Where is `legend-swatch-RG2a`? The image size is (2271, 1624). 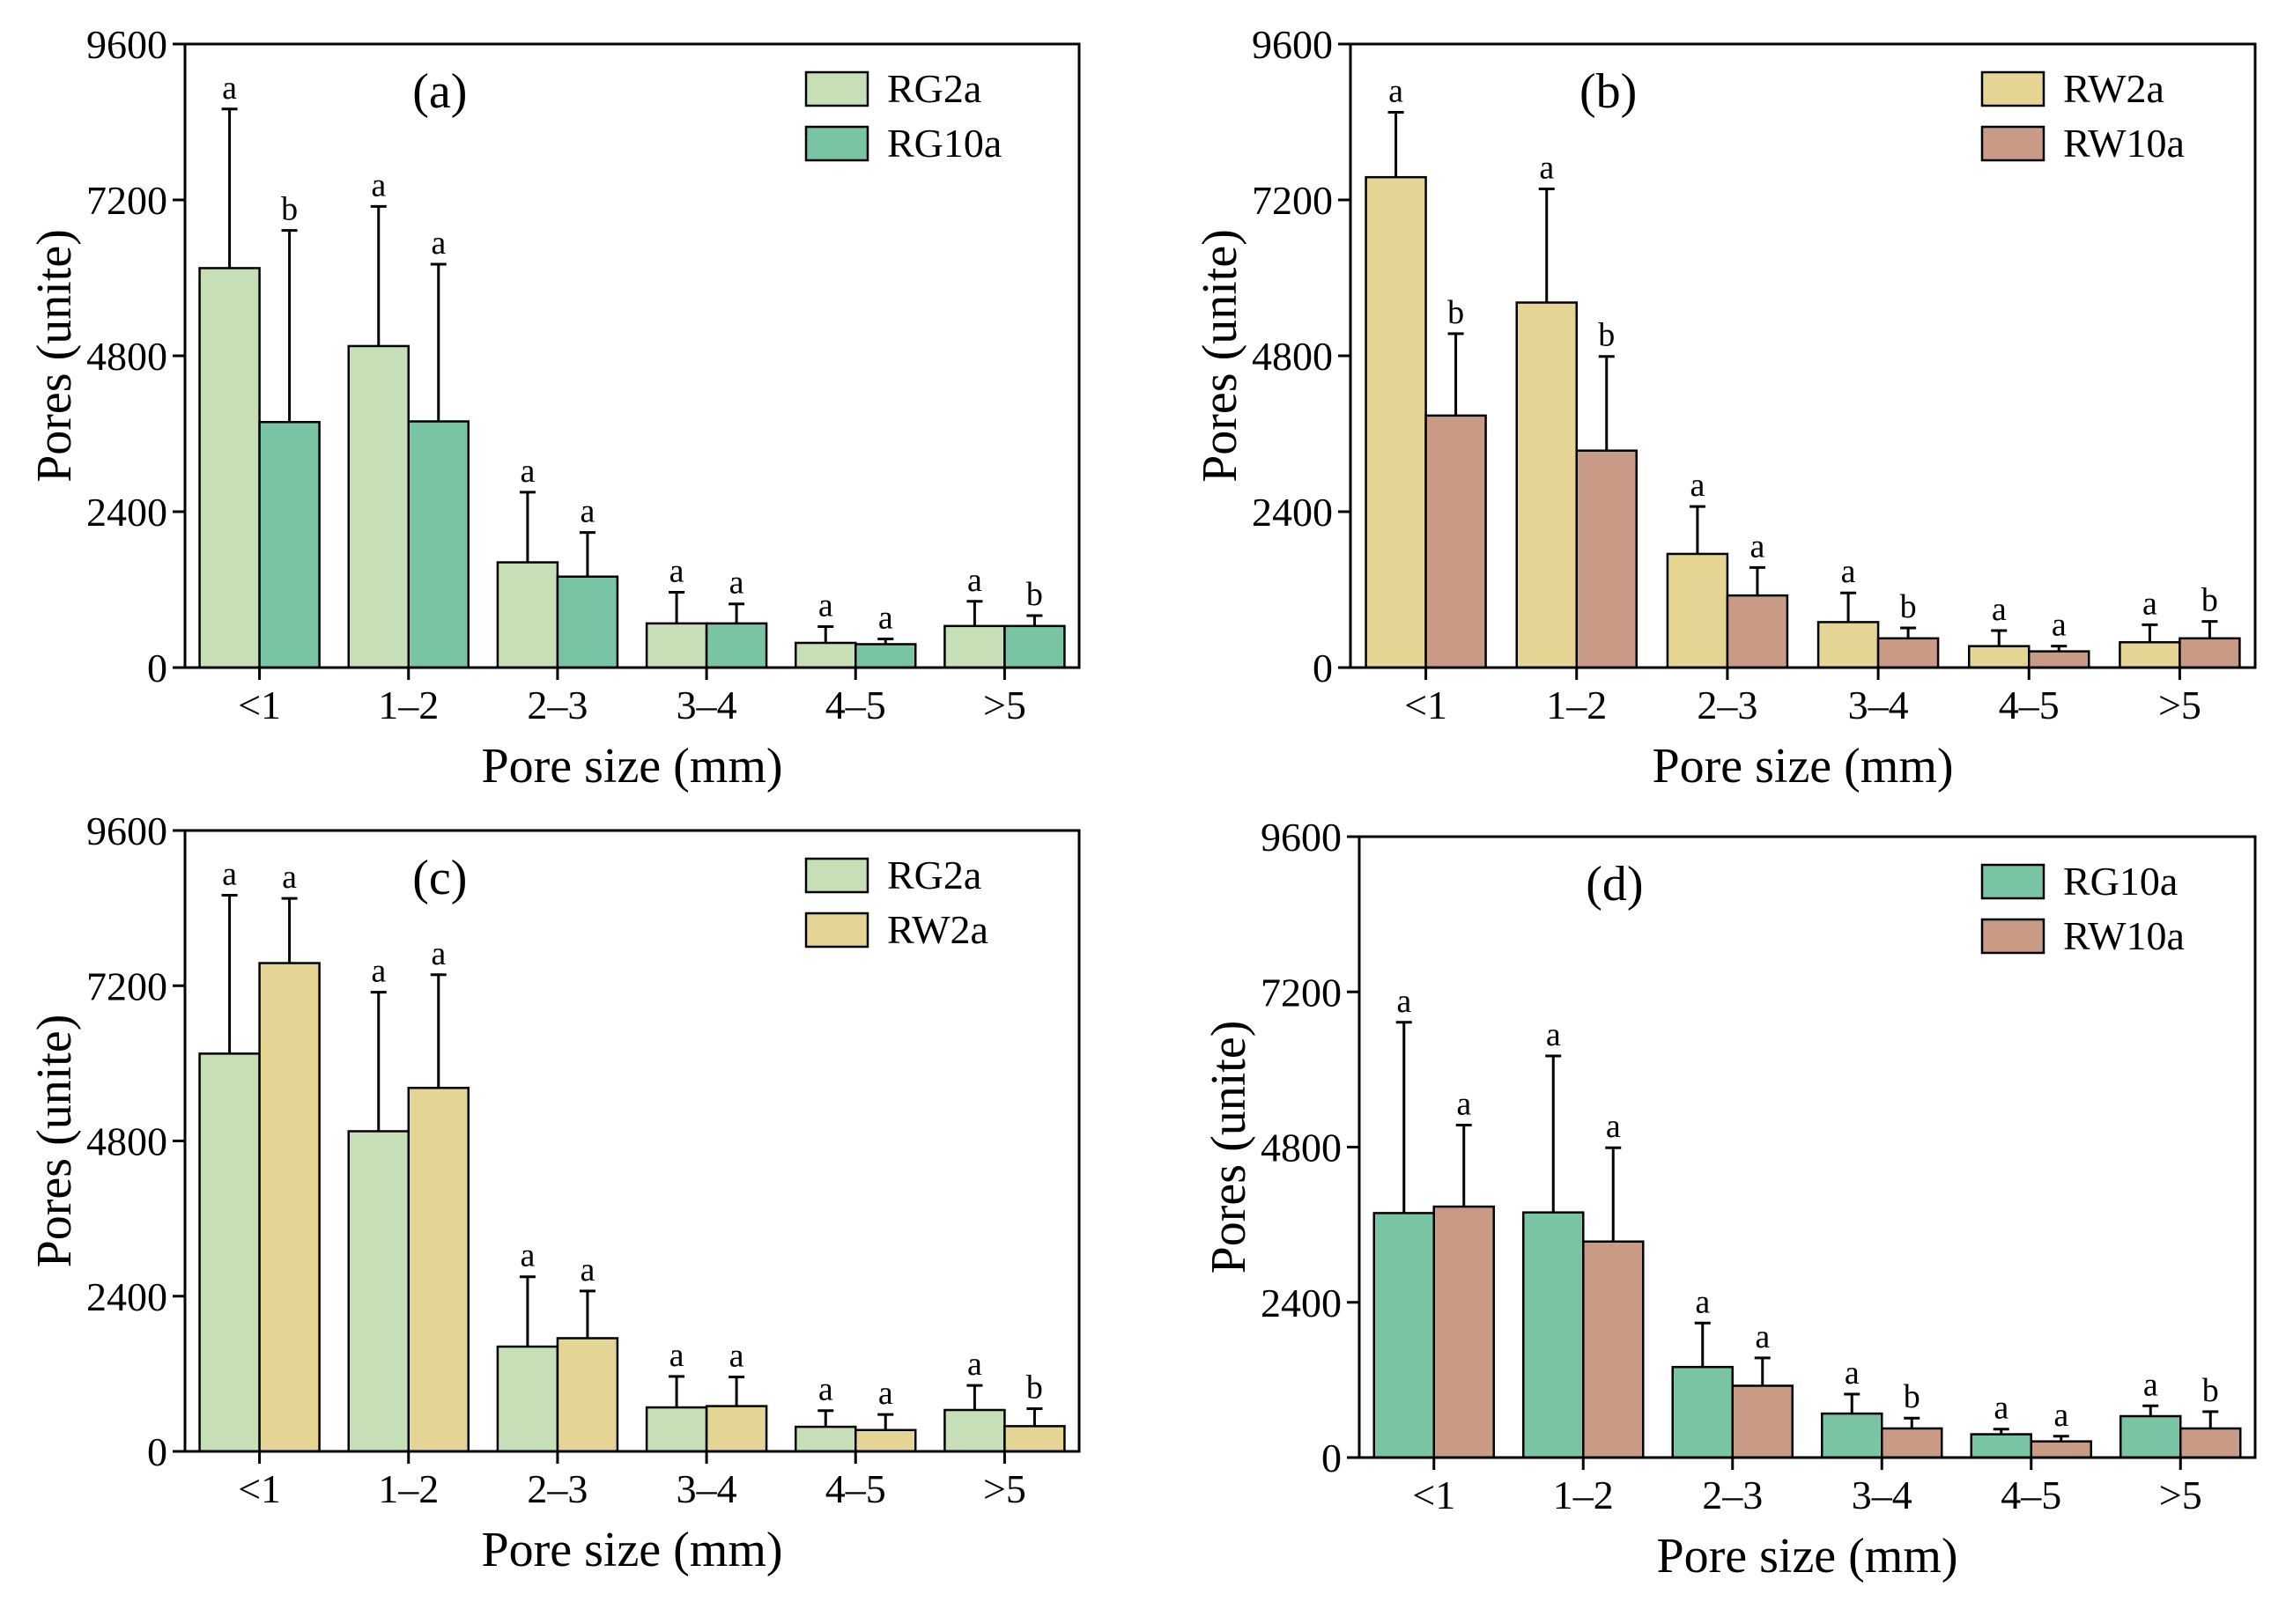
legend-swatch-RG2a is located at coordinates (837, 875).